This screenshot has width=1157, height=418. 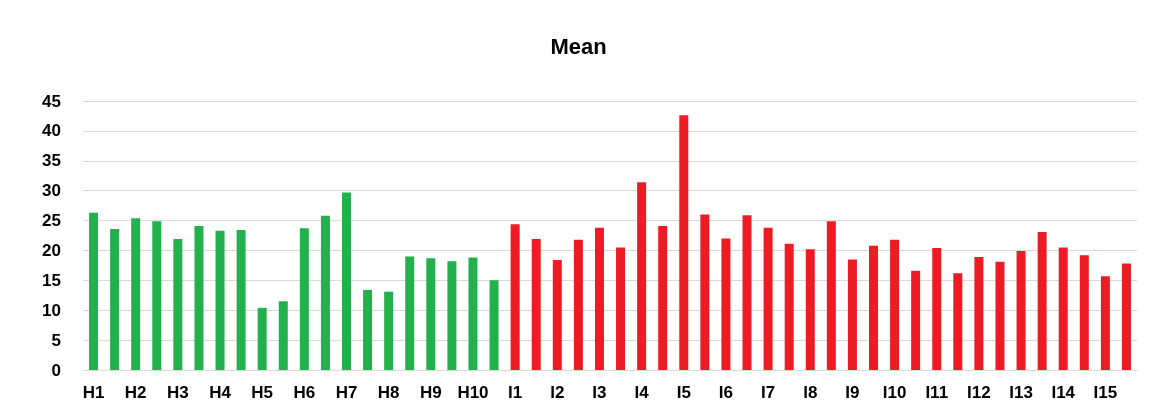 I want to click on x-tick-label: I14, so click(x=1063, y=392).